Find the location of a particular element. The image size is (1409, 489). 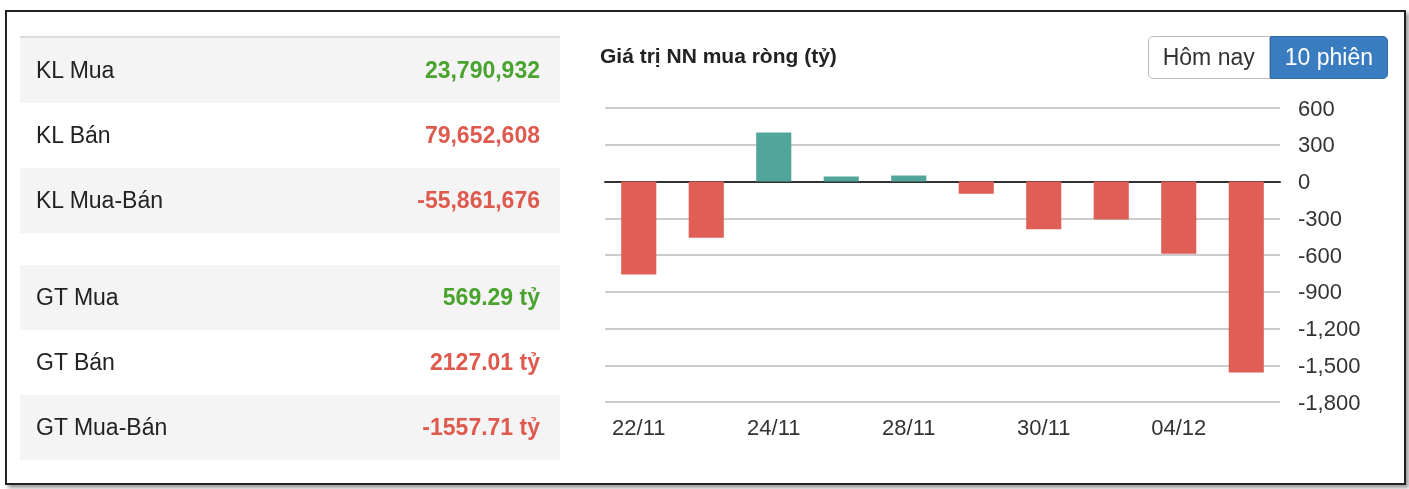

category-label: GT Bán is located at coordinates (75, 362).